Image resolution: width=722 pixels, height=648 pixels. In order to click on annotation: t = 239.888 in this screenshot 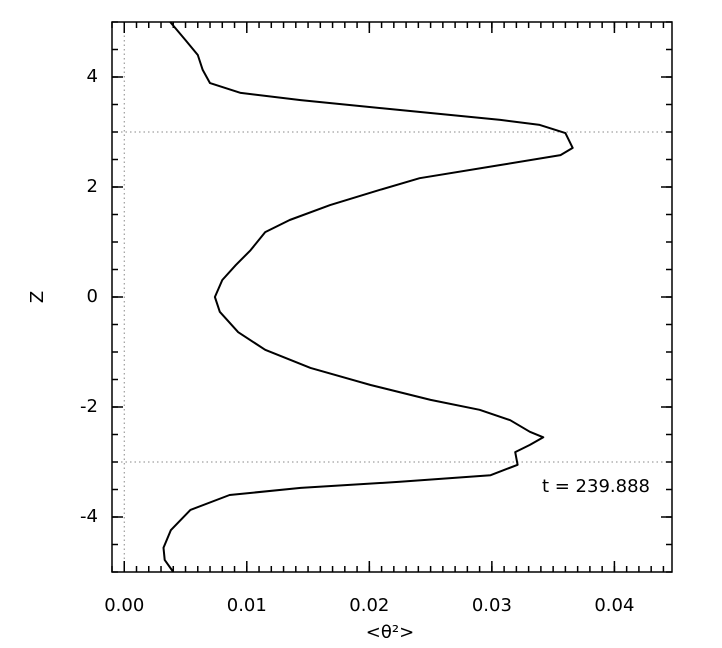, I will do `click(596, 486)`.